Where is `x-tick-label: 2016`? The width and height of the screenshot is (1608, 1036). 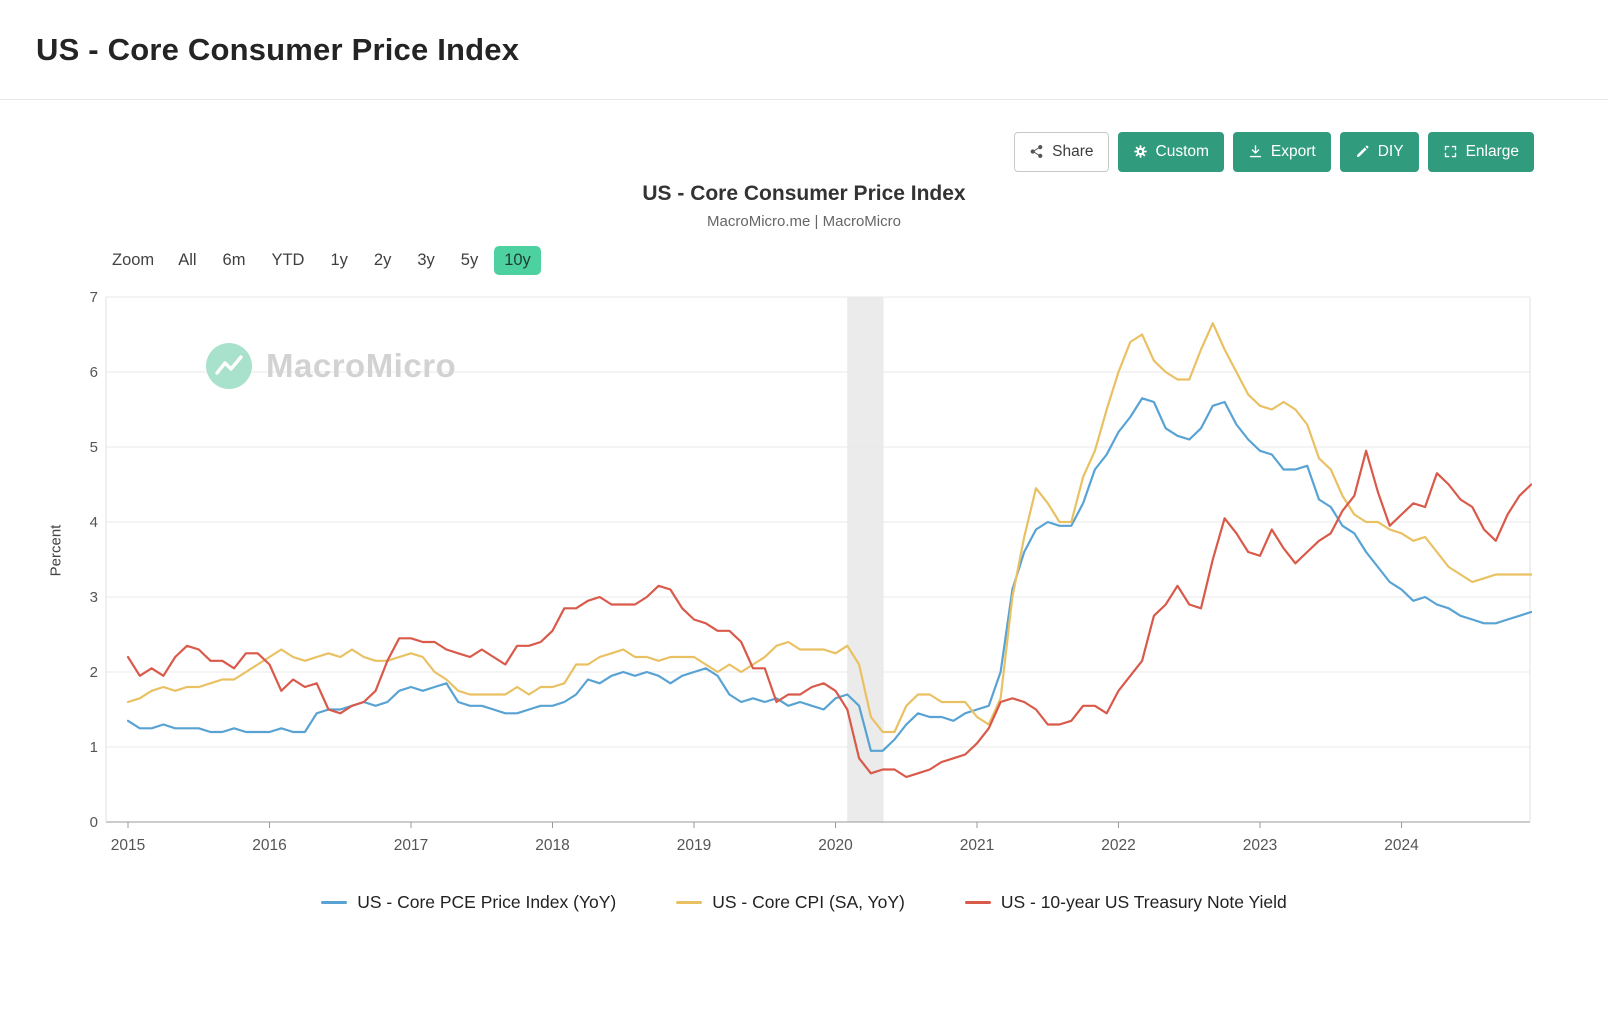
x-tick-label: 2016 is located at coordinates (269, 845).